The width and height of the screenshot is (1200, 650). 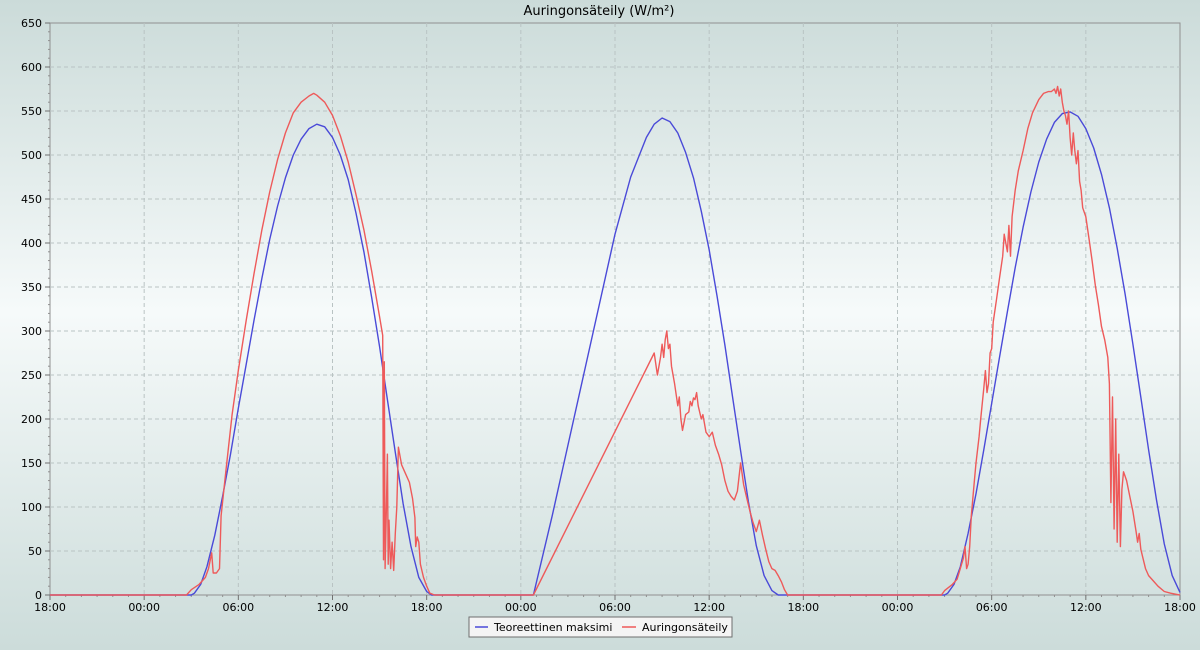 What do you see at coordinates (31, 375) in the screenshot?
I see `y-tick-label: 250` at bounding box center [31, 375].